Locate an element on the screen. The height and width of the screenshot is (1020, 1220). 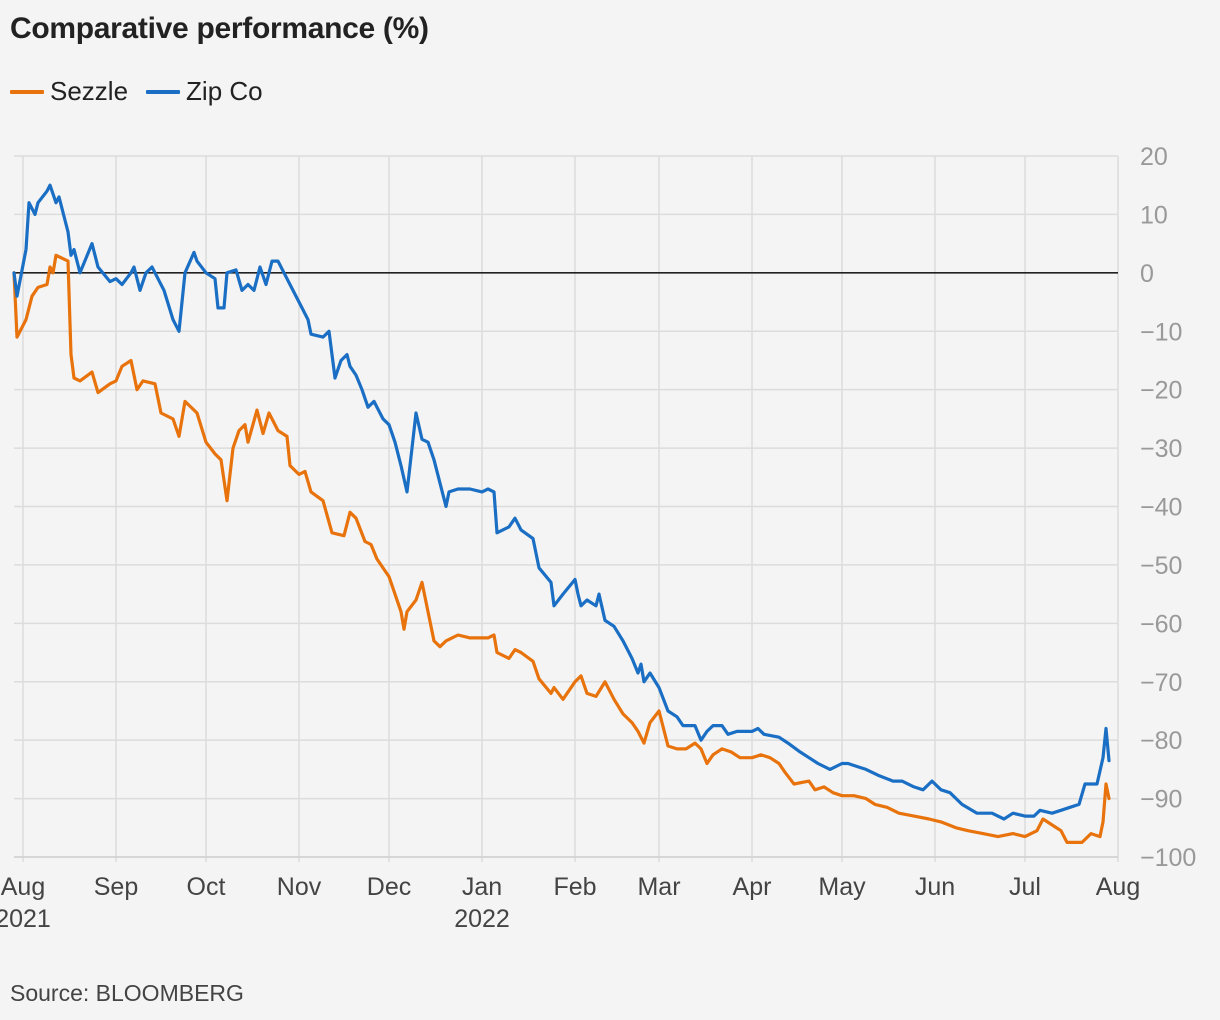
x-tick-label: Oct is located at coordinates (206, 887).